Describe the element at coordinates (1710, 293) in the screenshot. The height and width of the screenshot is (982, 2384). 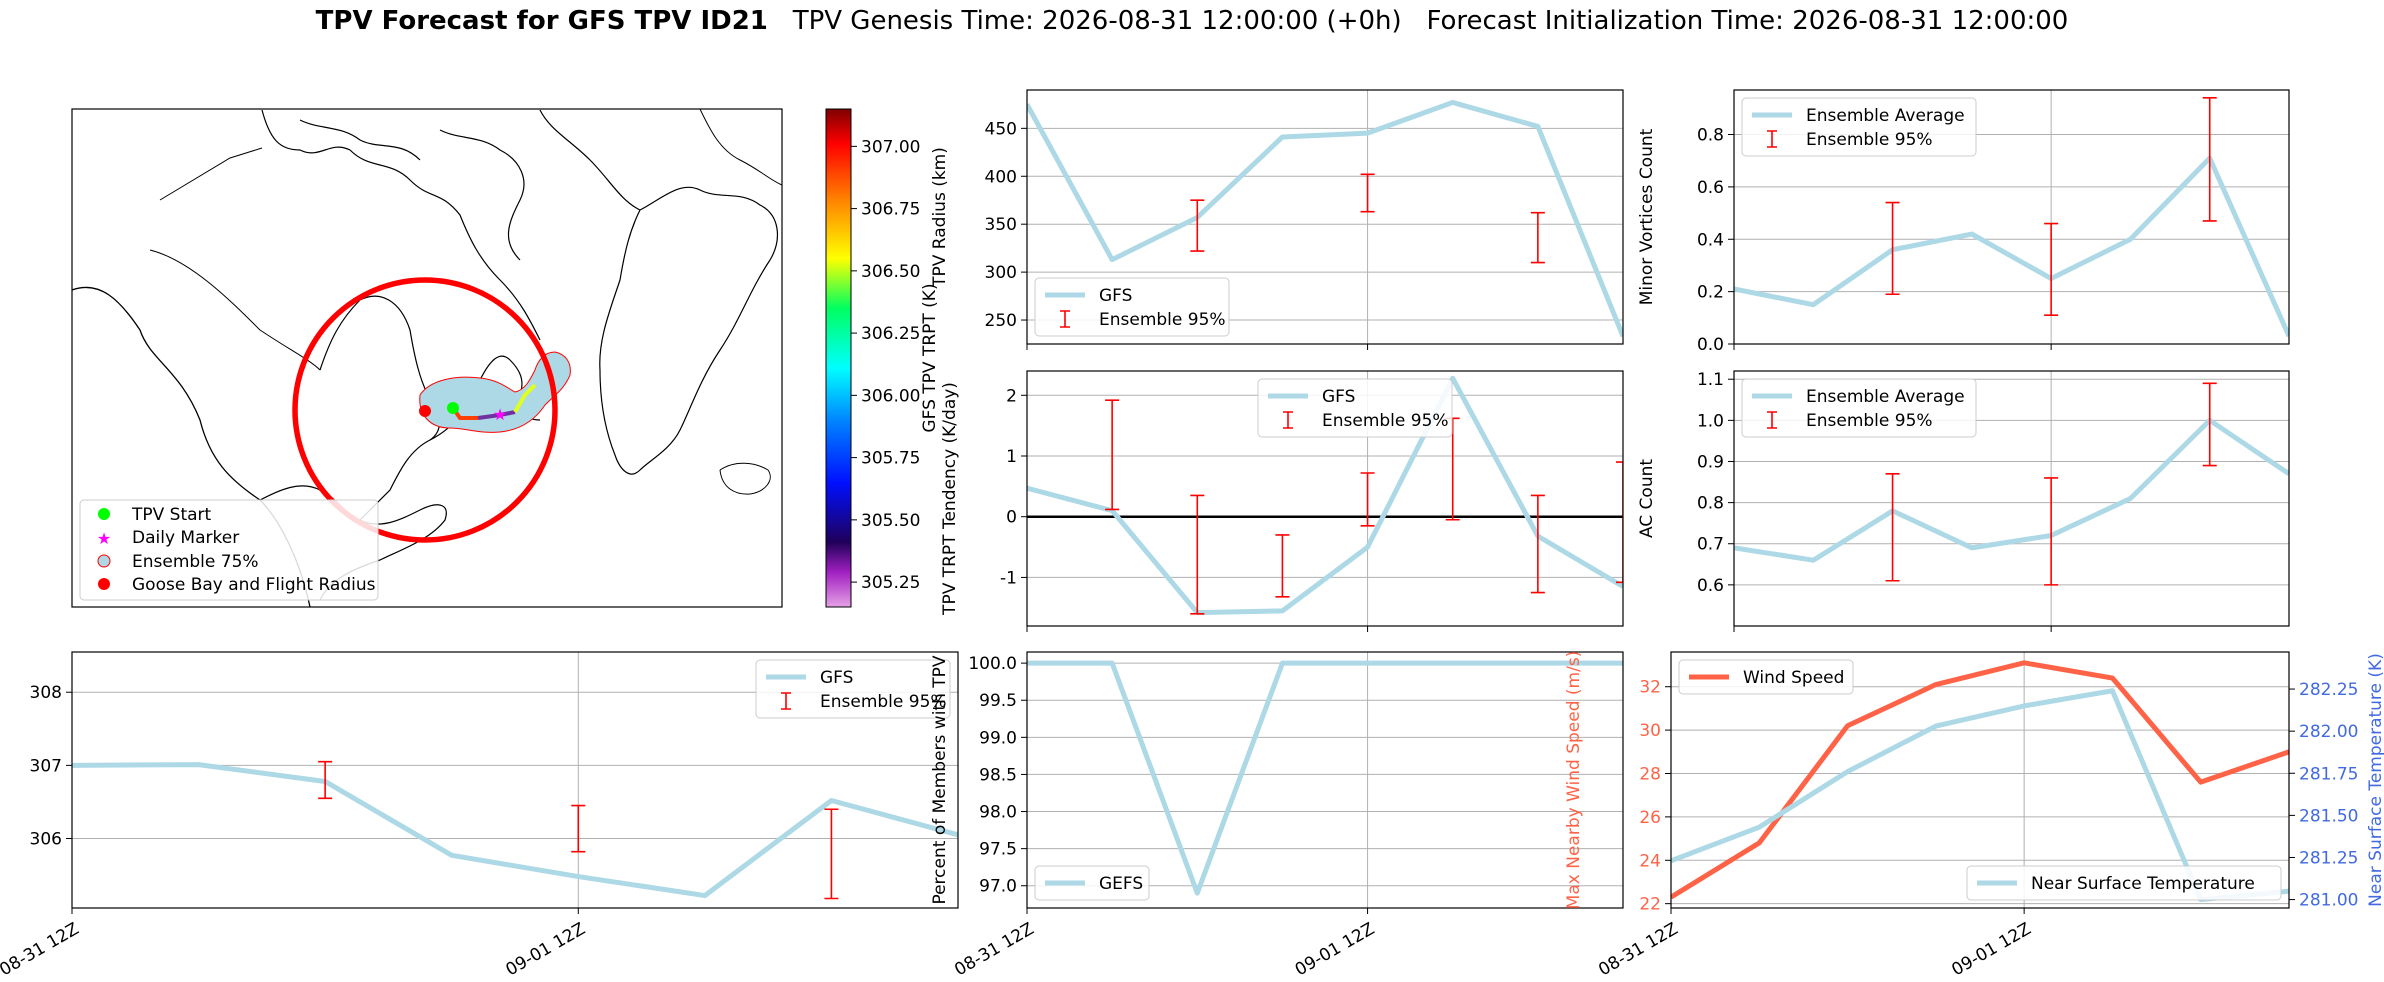
I see `y-tick-label: 0.2` at that location.